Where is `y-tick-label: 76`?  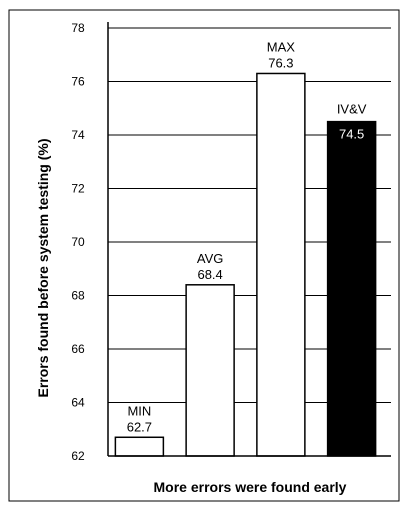
y-tick-label: 76 is located at coordinates (78, 82).